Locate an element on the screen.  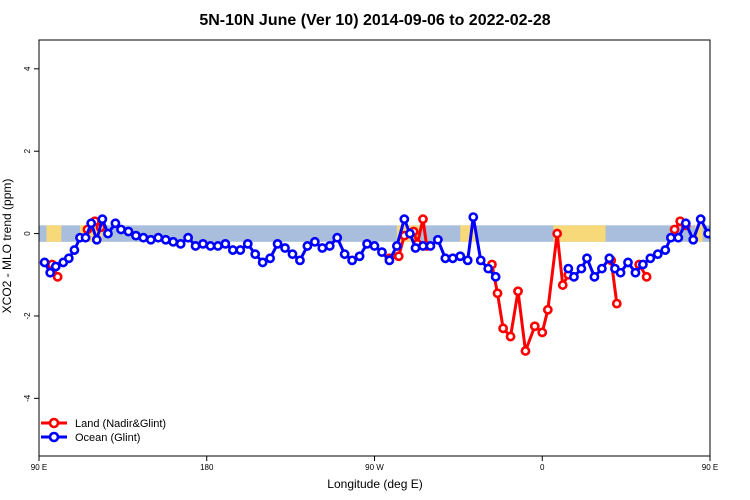
y-tick-label: -2 is located at coordinates (27, 316).